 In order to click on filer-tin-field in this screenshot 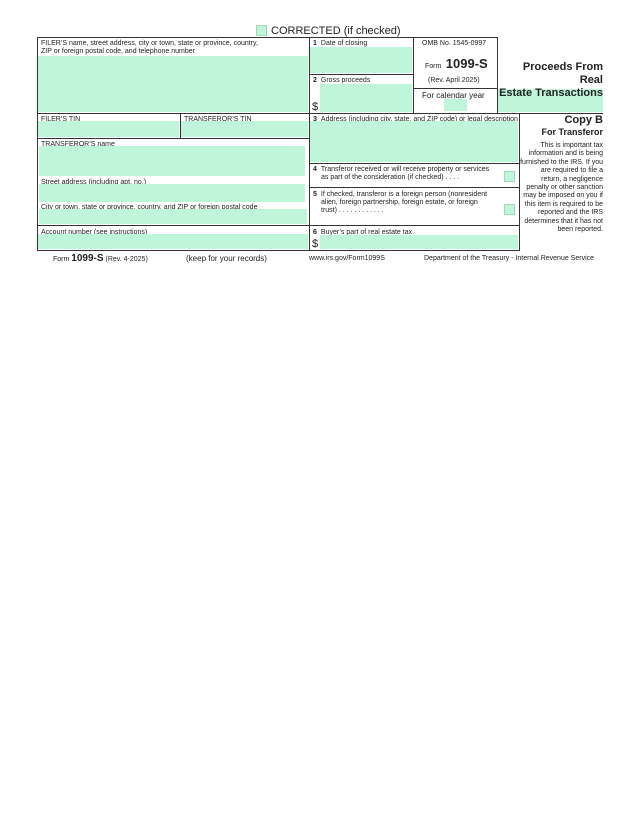, I will do `click(108, 129)`.